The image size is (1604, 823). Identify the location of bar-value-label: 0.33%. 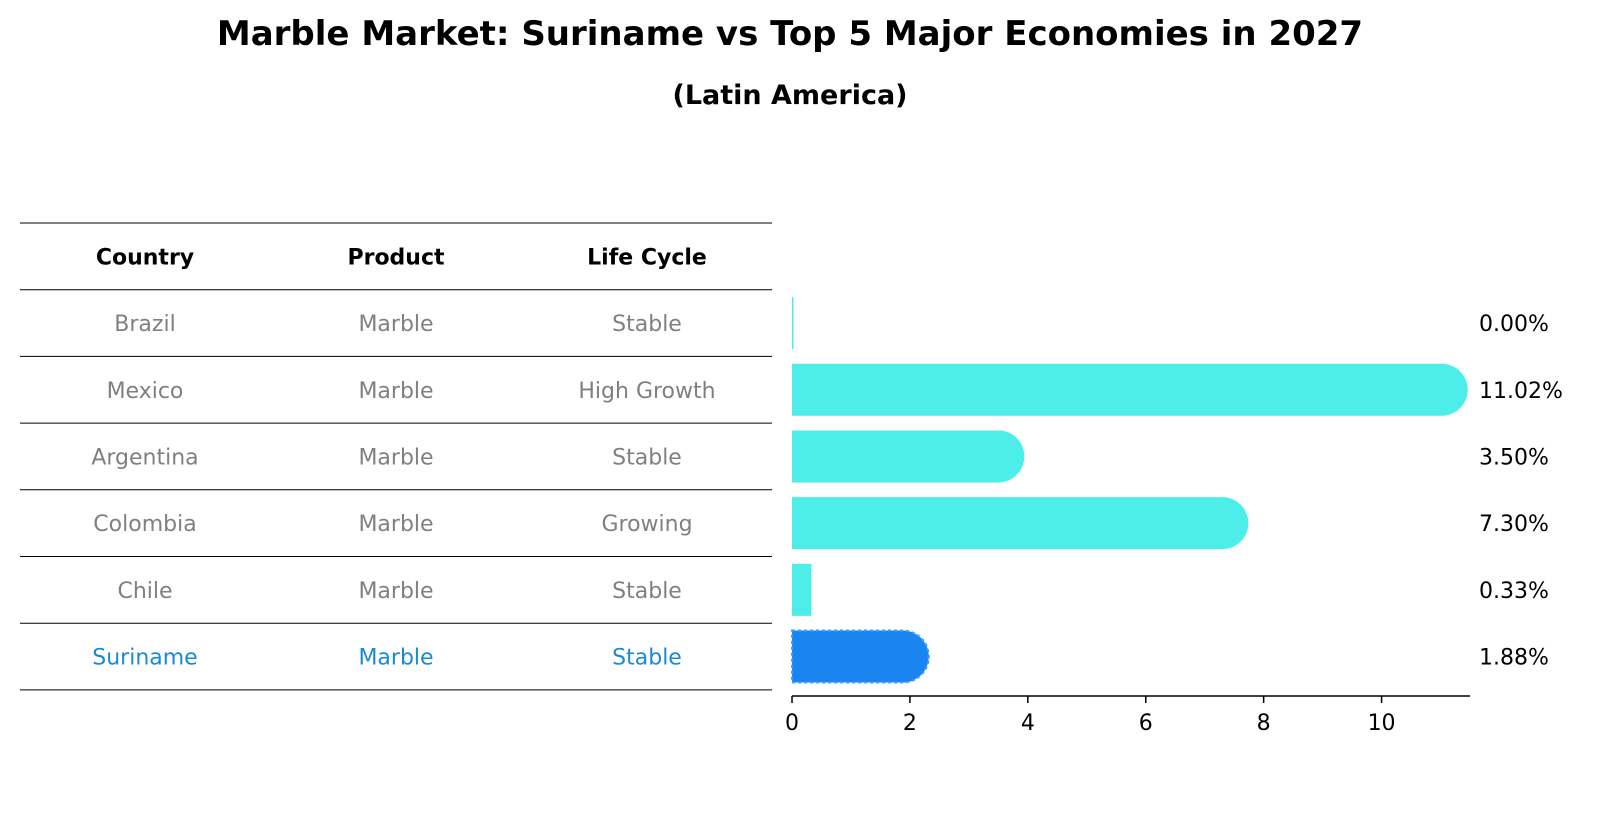
(1514, 591).